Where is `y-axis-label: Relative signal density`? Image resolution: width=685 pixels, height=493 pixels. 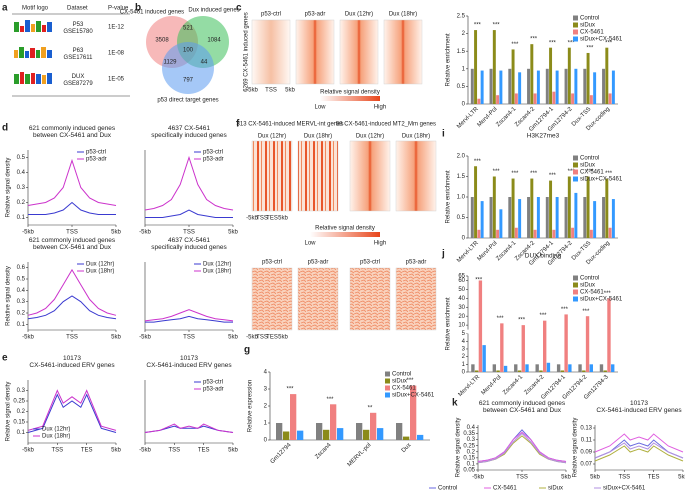 y-axis-label: Relative signal density is located at coordinates (9, 188).